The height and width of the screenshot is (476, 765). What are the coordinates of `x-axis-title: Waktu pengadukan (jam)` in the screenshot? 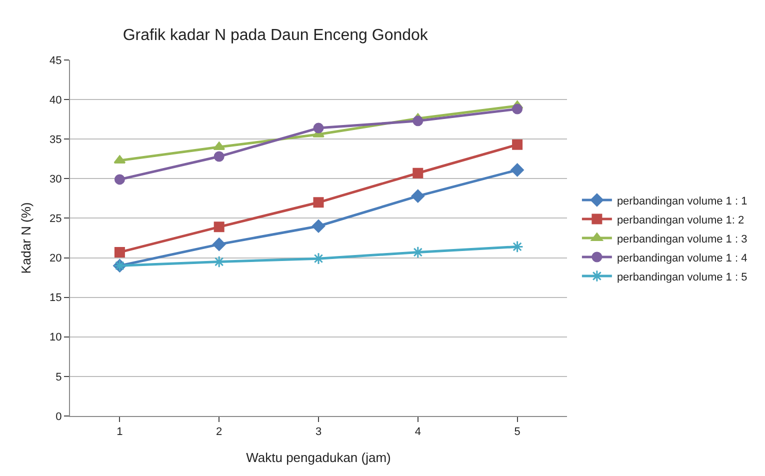 It's located at (318, 457).